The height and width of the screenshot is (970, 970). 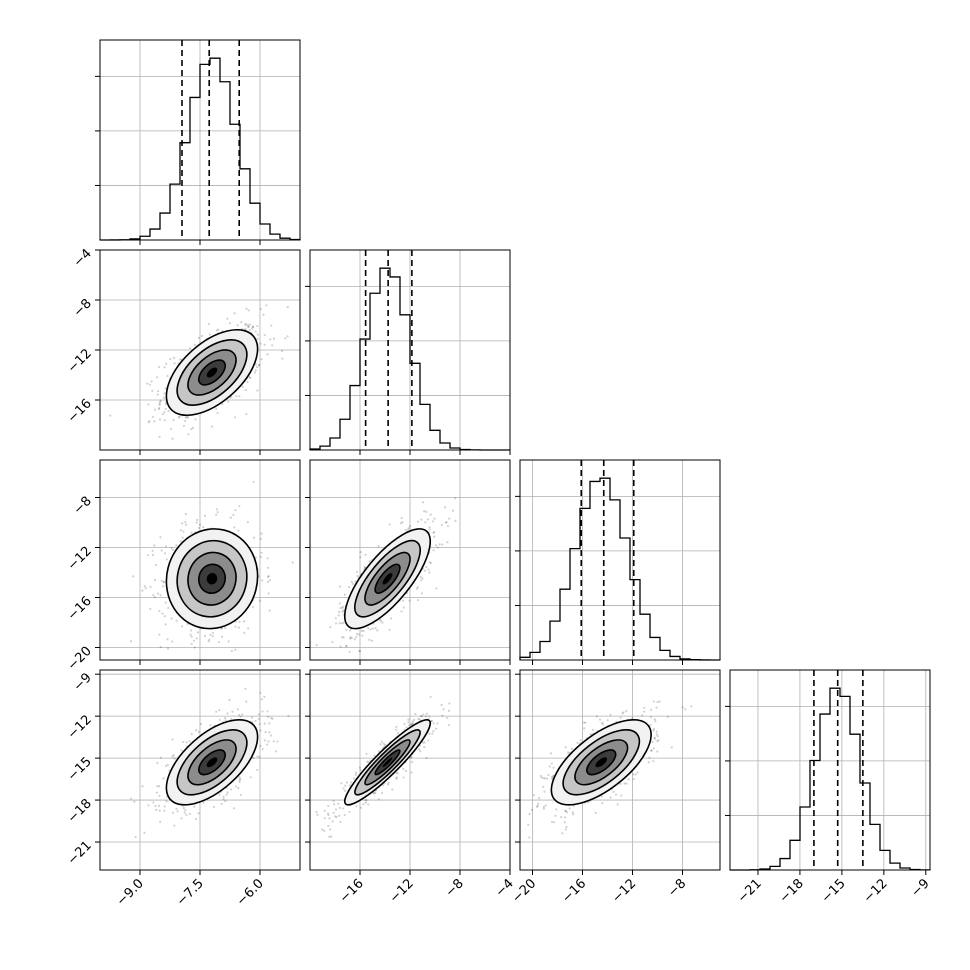 What do you see at coordinates (212, 372) in the screenshot?
I see `density-peak` at bounding box center [212, 372].